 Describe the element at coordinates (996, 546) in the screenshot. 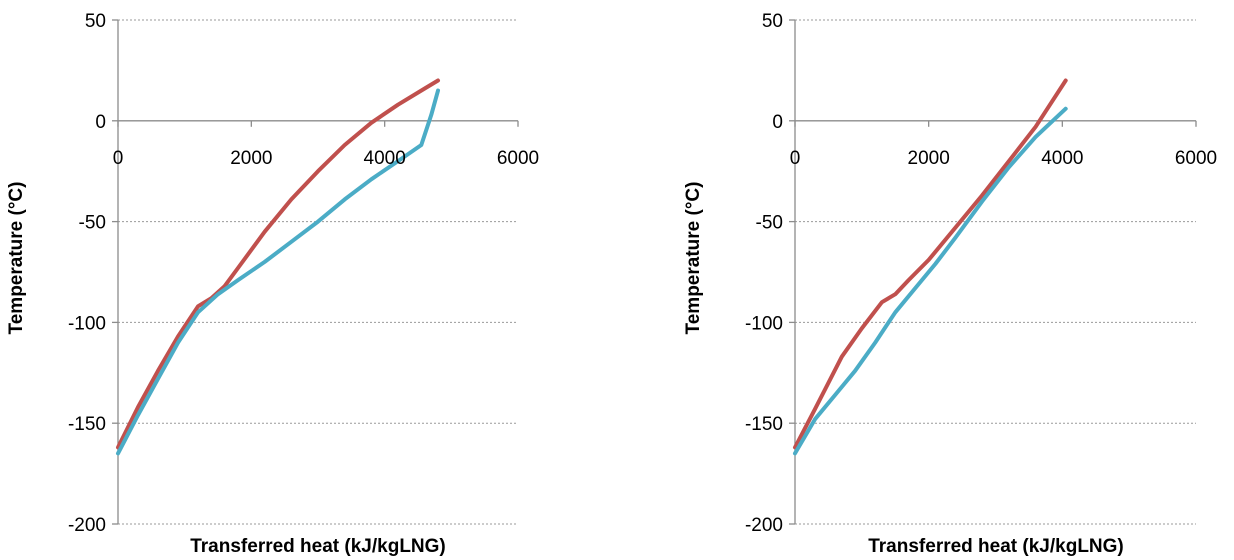

I see `right-x-axis-title: Transferred heat (kJ/kgLNG)` at that location.